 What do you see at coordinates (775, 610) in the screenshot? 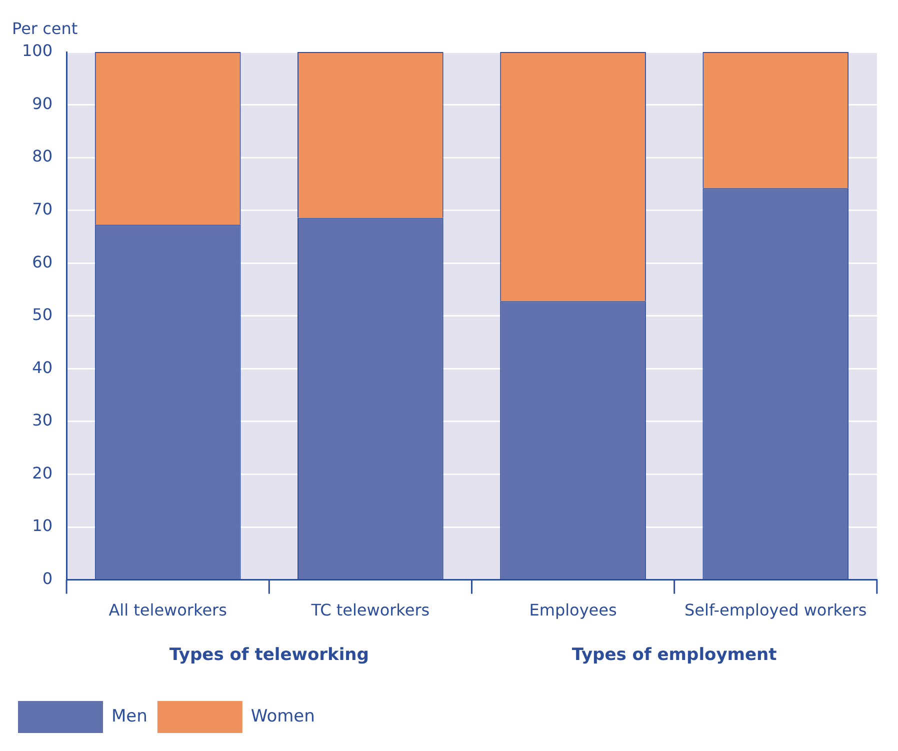
I see `x-tick-label: Self-employed workers` at bounding box center [775, 610].